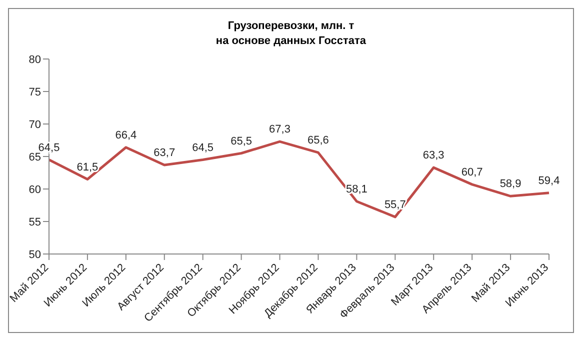 The height and width of the screenshot is (341, 582). Describe the element at coordinates (34, 157) in the screenshot. I see `y-tick-label: 65` at that location.